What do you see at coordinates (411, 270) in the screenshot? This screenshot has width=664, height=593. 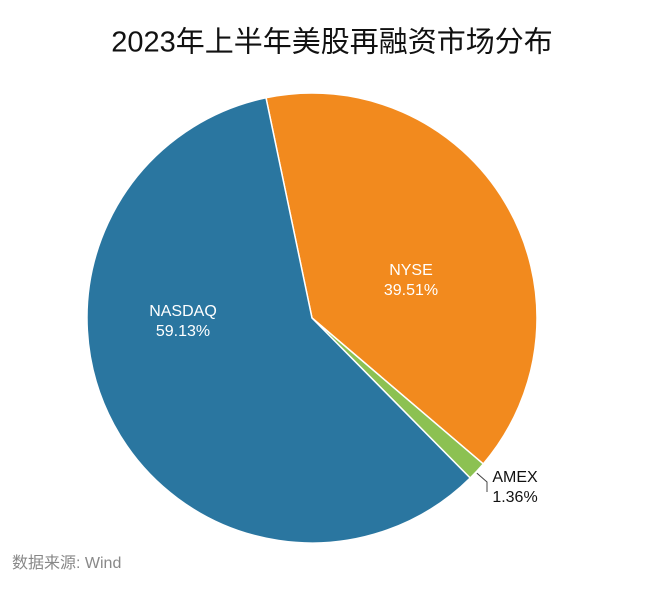 I see `slice-label: NYSE` at bounding box center [411, 270].